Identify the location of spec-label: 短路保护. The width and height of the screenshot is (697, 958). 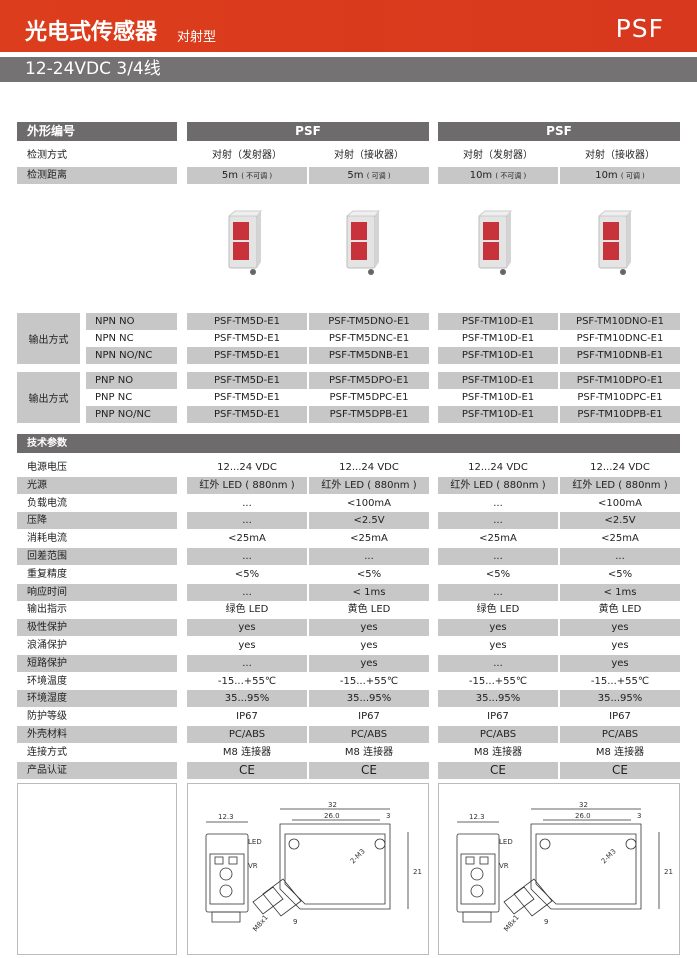
(97, 663).